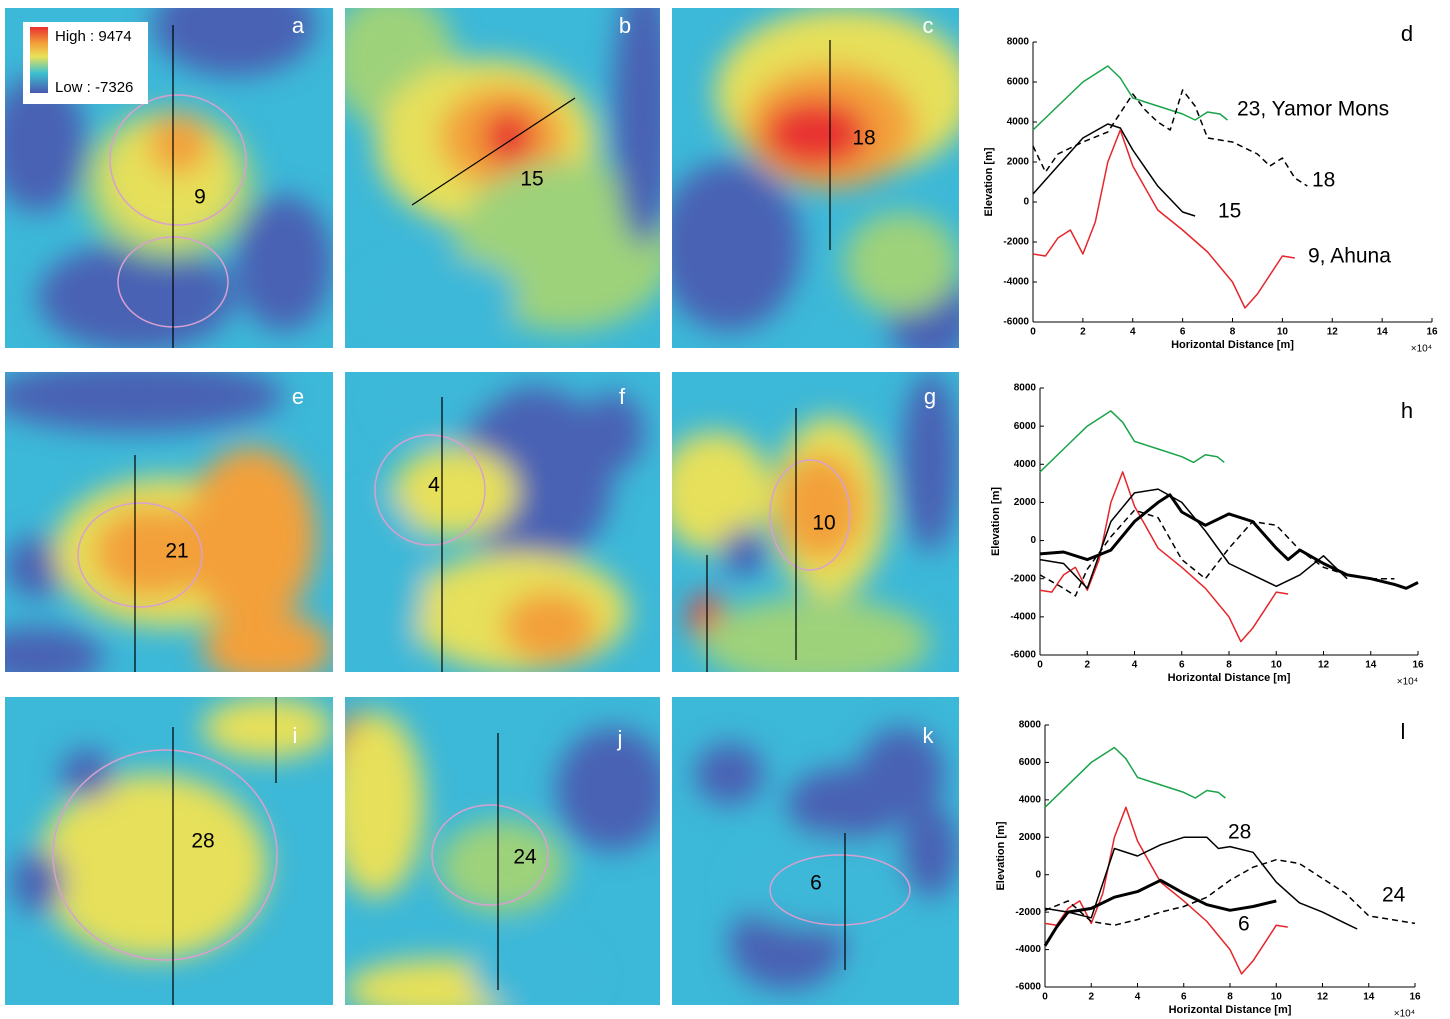  I want to click on map-label: 6, so click(816, 883).